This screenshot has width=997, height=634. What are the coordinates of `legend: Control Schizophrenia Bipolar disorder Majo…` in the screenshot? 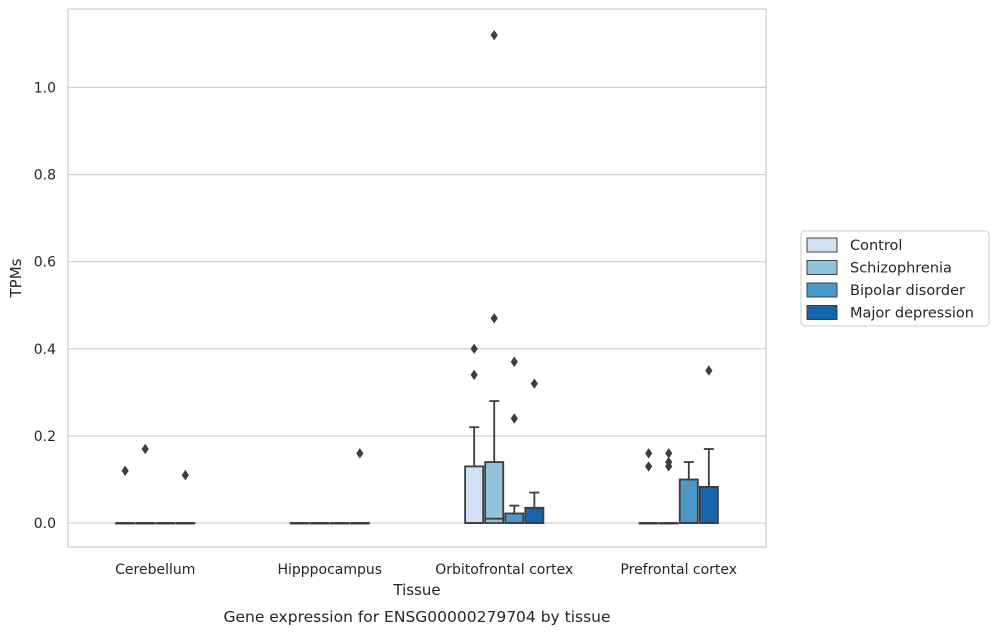 It's located at (895, 278).